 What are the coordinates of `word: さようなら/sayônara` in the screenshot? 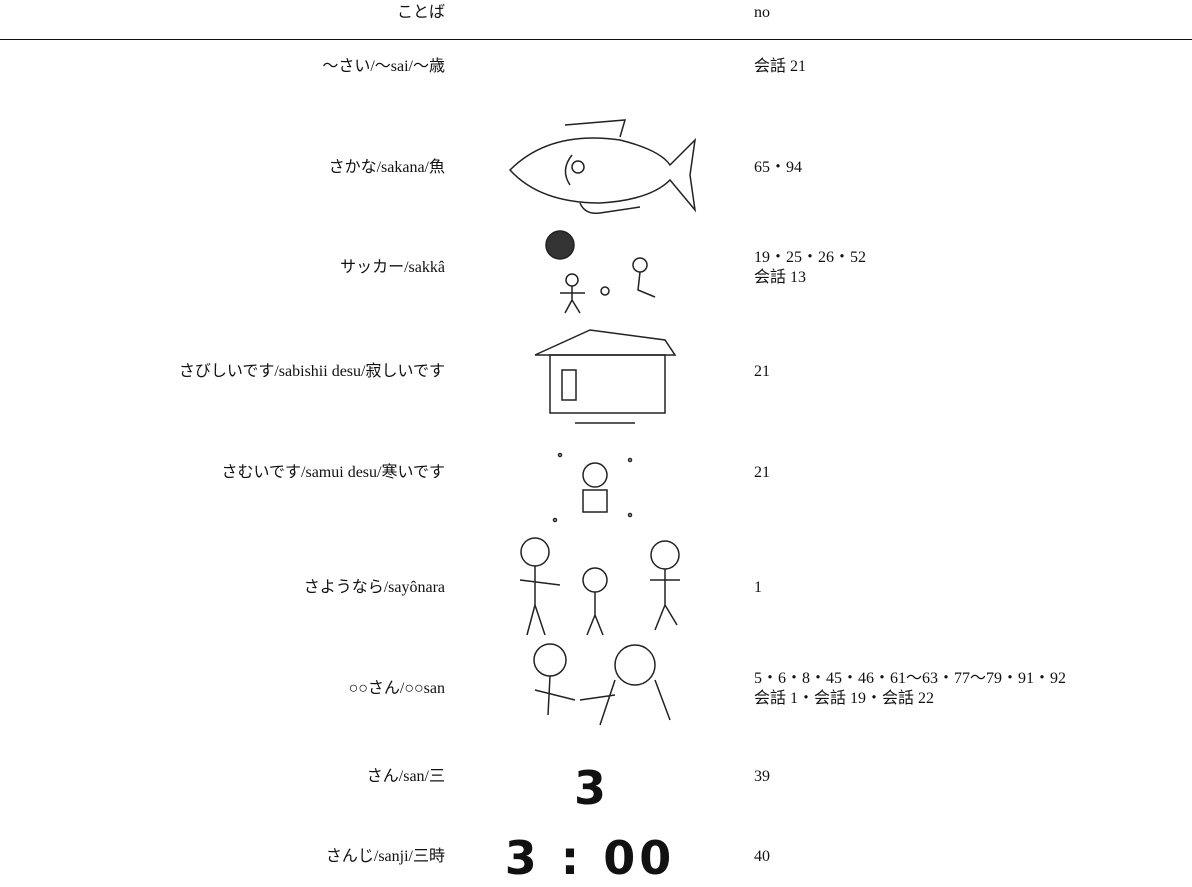 It's located at (374, 587).